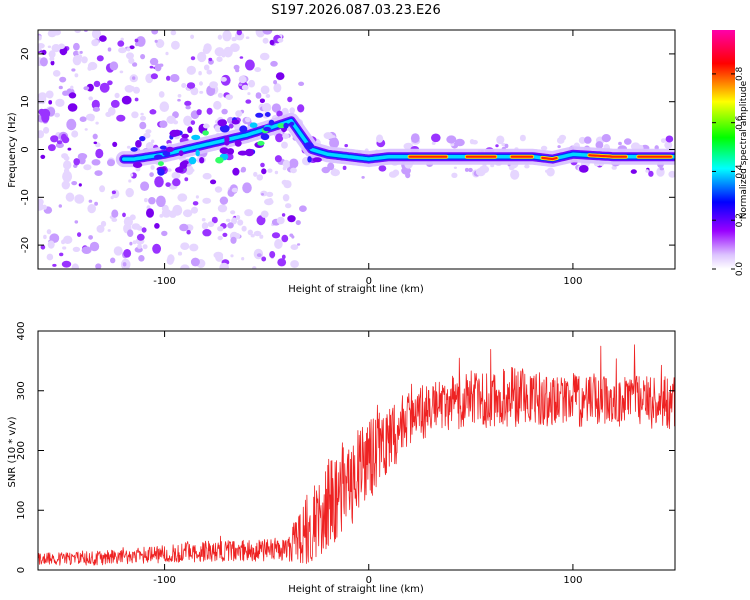 The height and width of the screenshot is (600, 750). I want to click on colorbar-tick-label: 0.8, so click(740, 73).